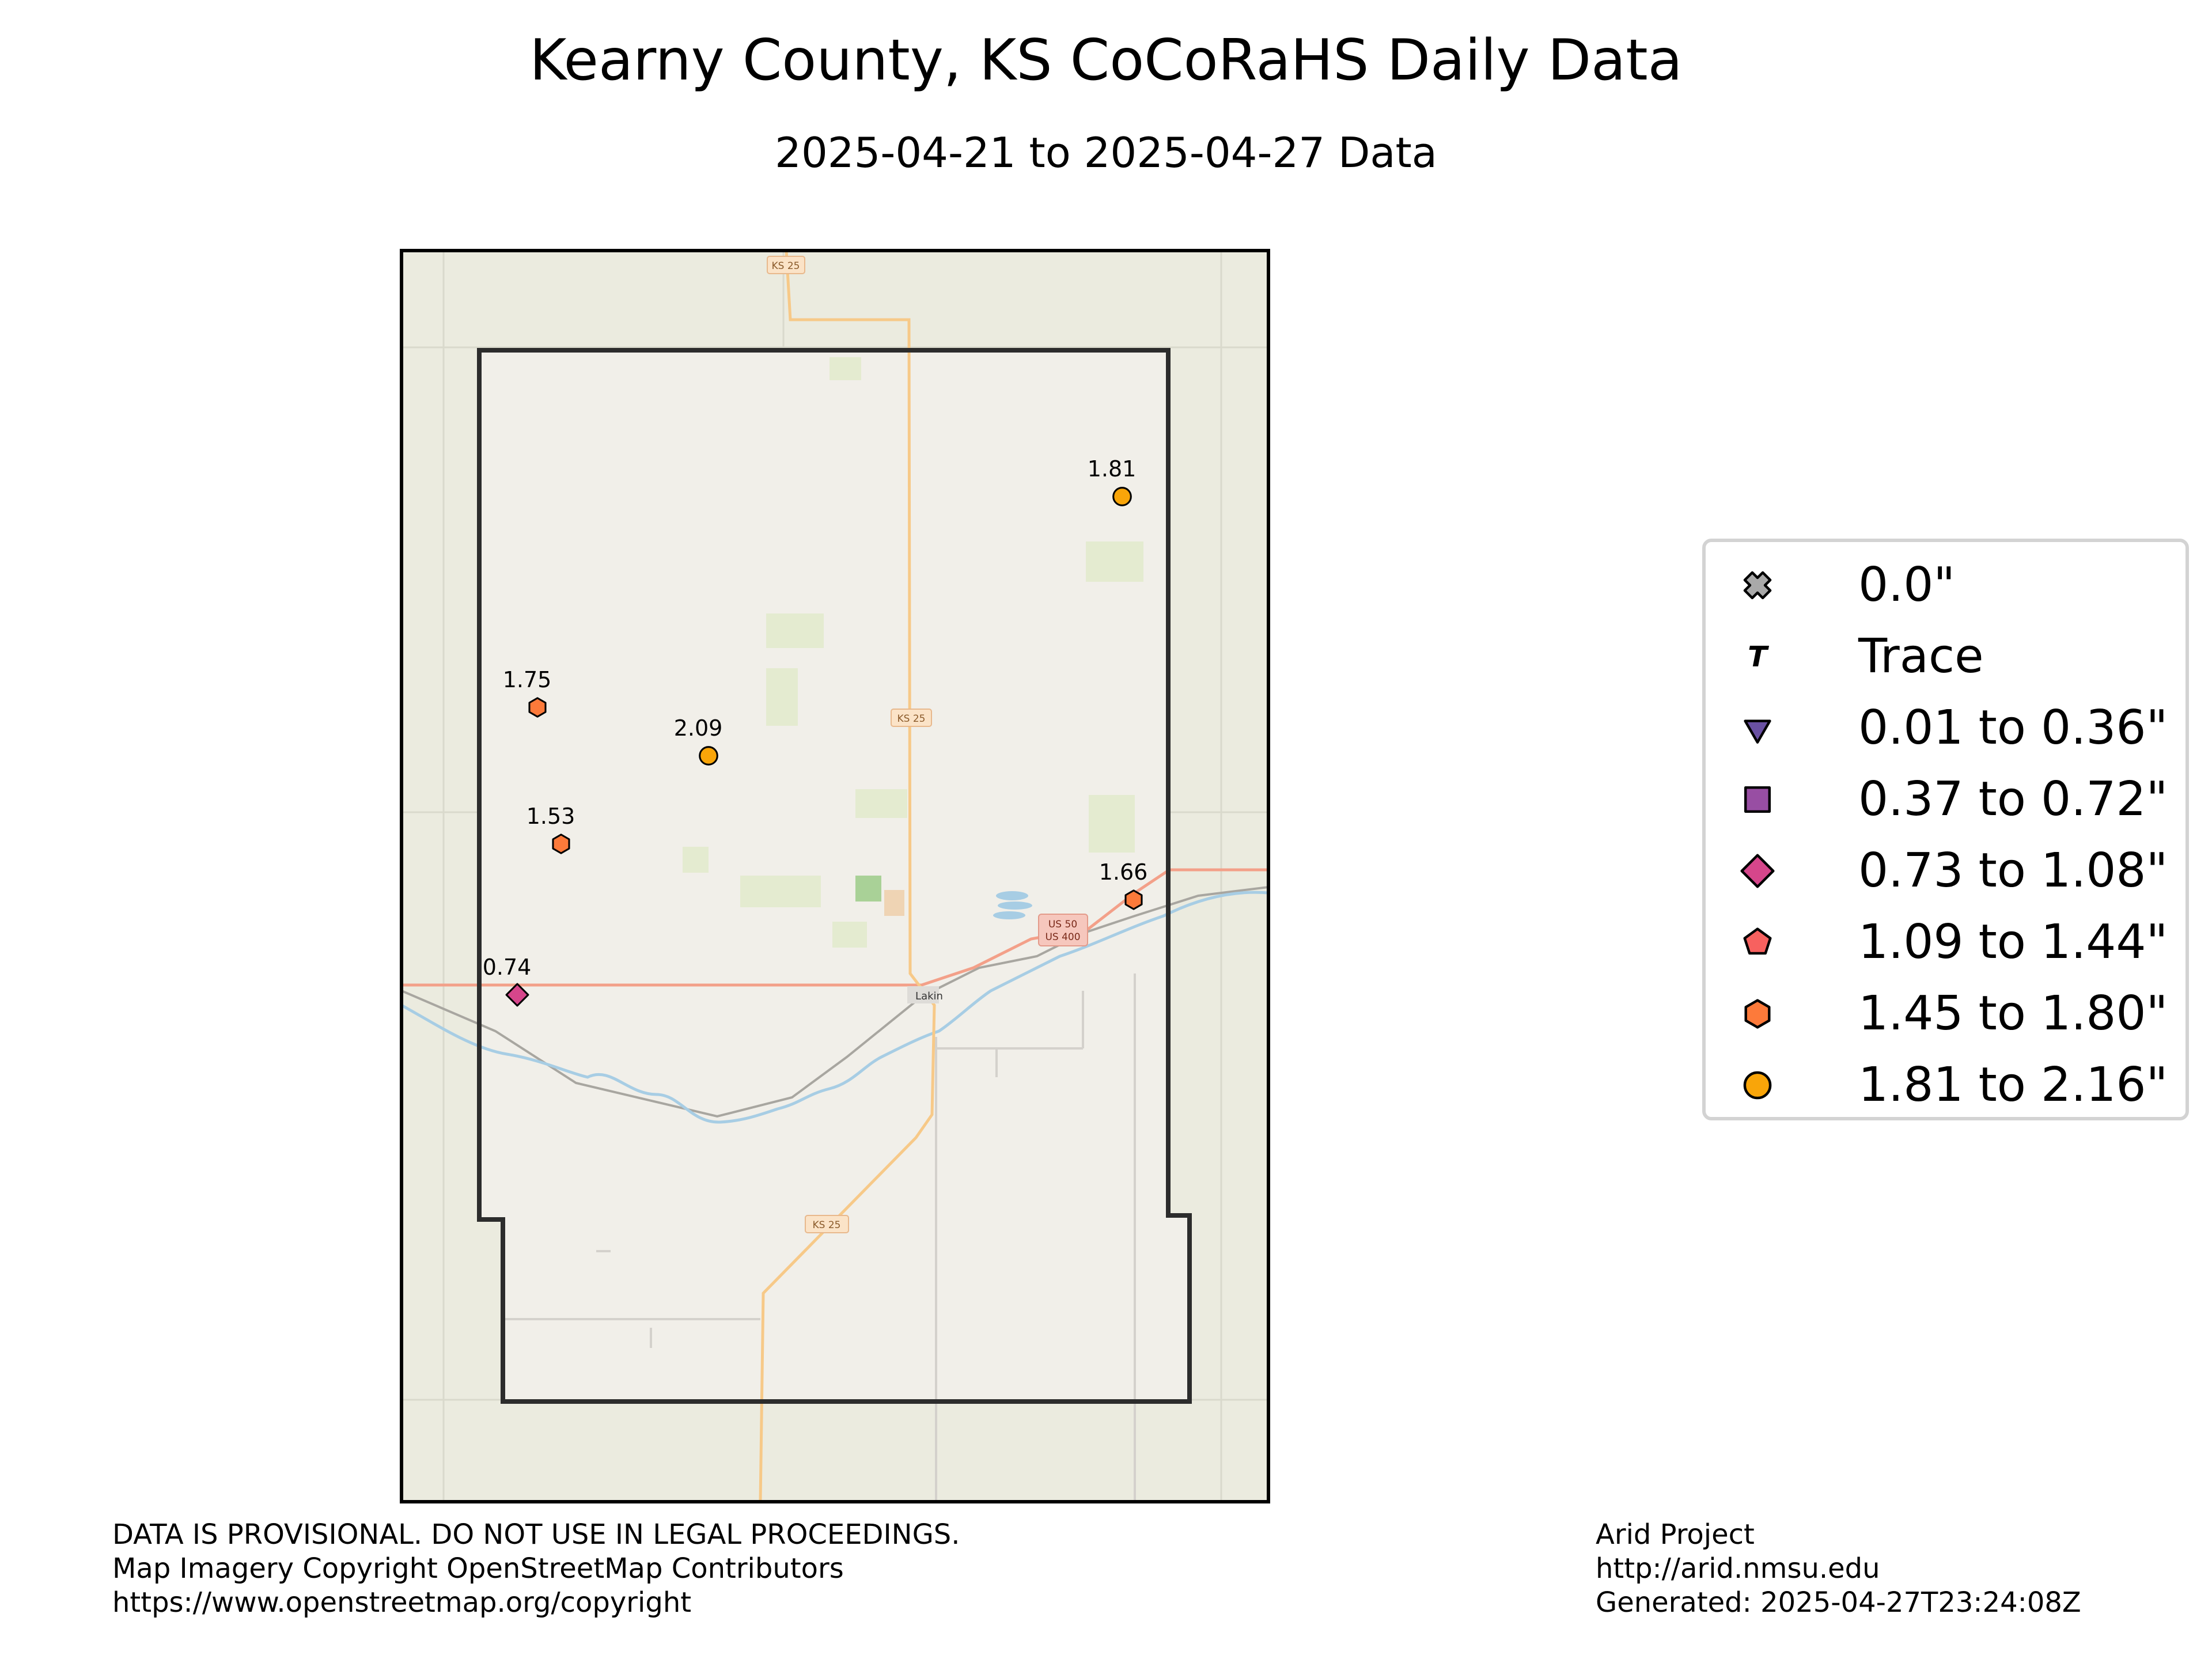  I want to click on x-icon, so click(1757, 585).